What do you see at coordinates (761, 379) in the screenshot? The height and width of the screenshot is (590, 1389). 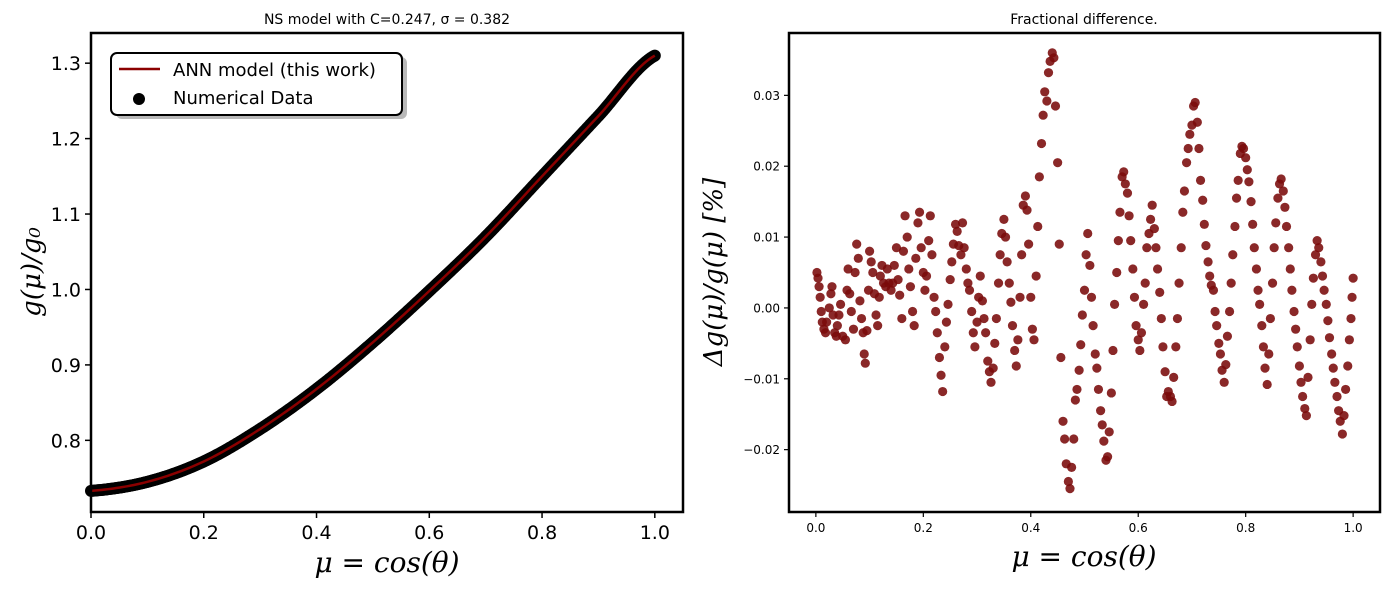 I see `y-tick-label: −0.01` at bounding box center [761, 379].